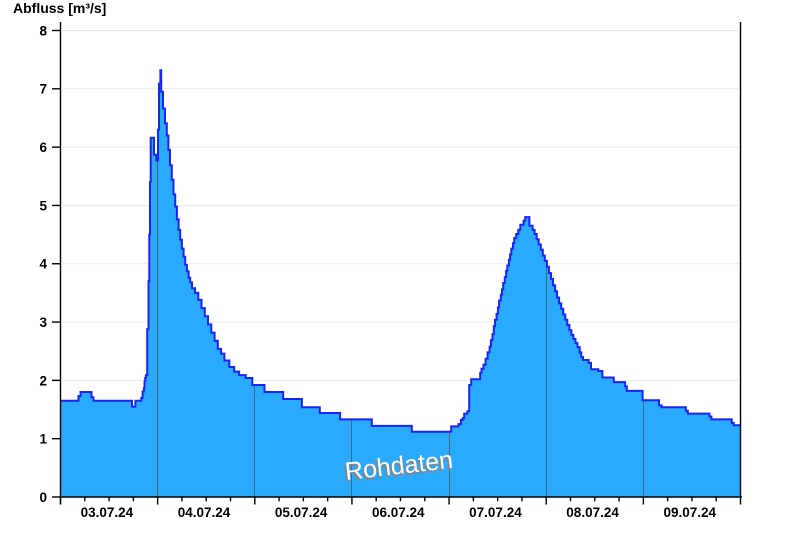 Image resolution: width=800 pixels, height=550 pixels. What do you see at coordinates (495, 512) in the screenshot?
I see `svg-text: 07.07.24` at bounding box center [495, 512].